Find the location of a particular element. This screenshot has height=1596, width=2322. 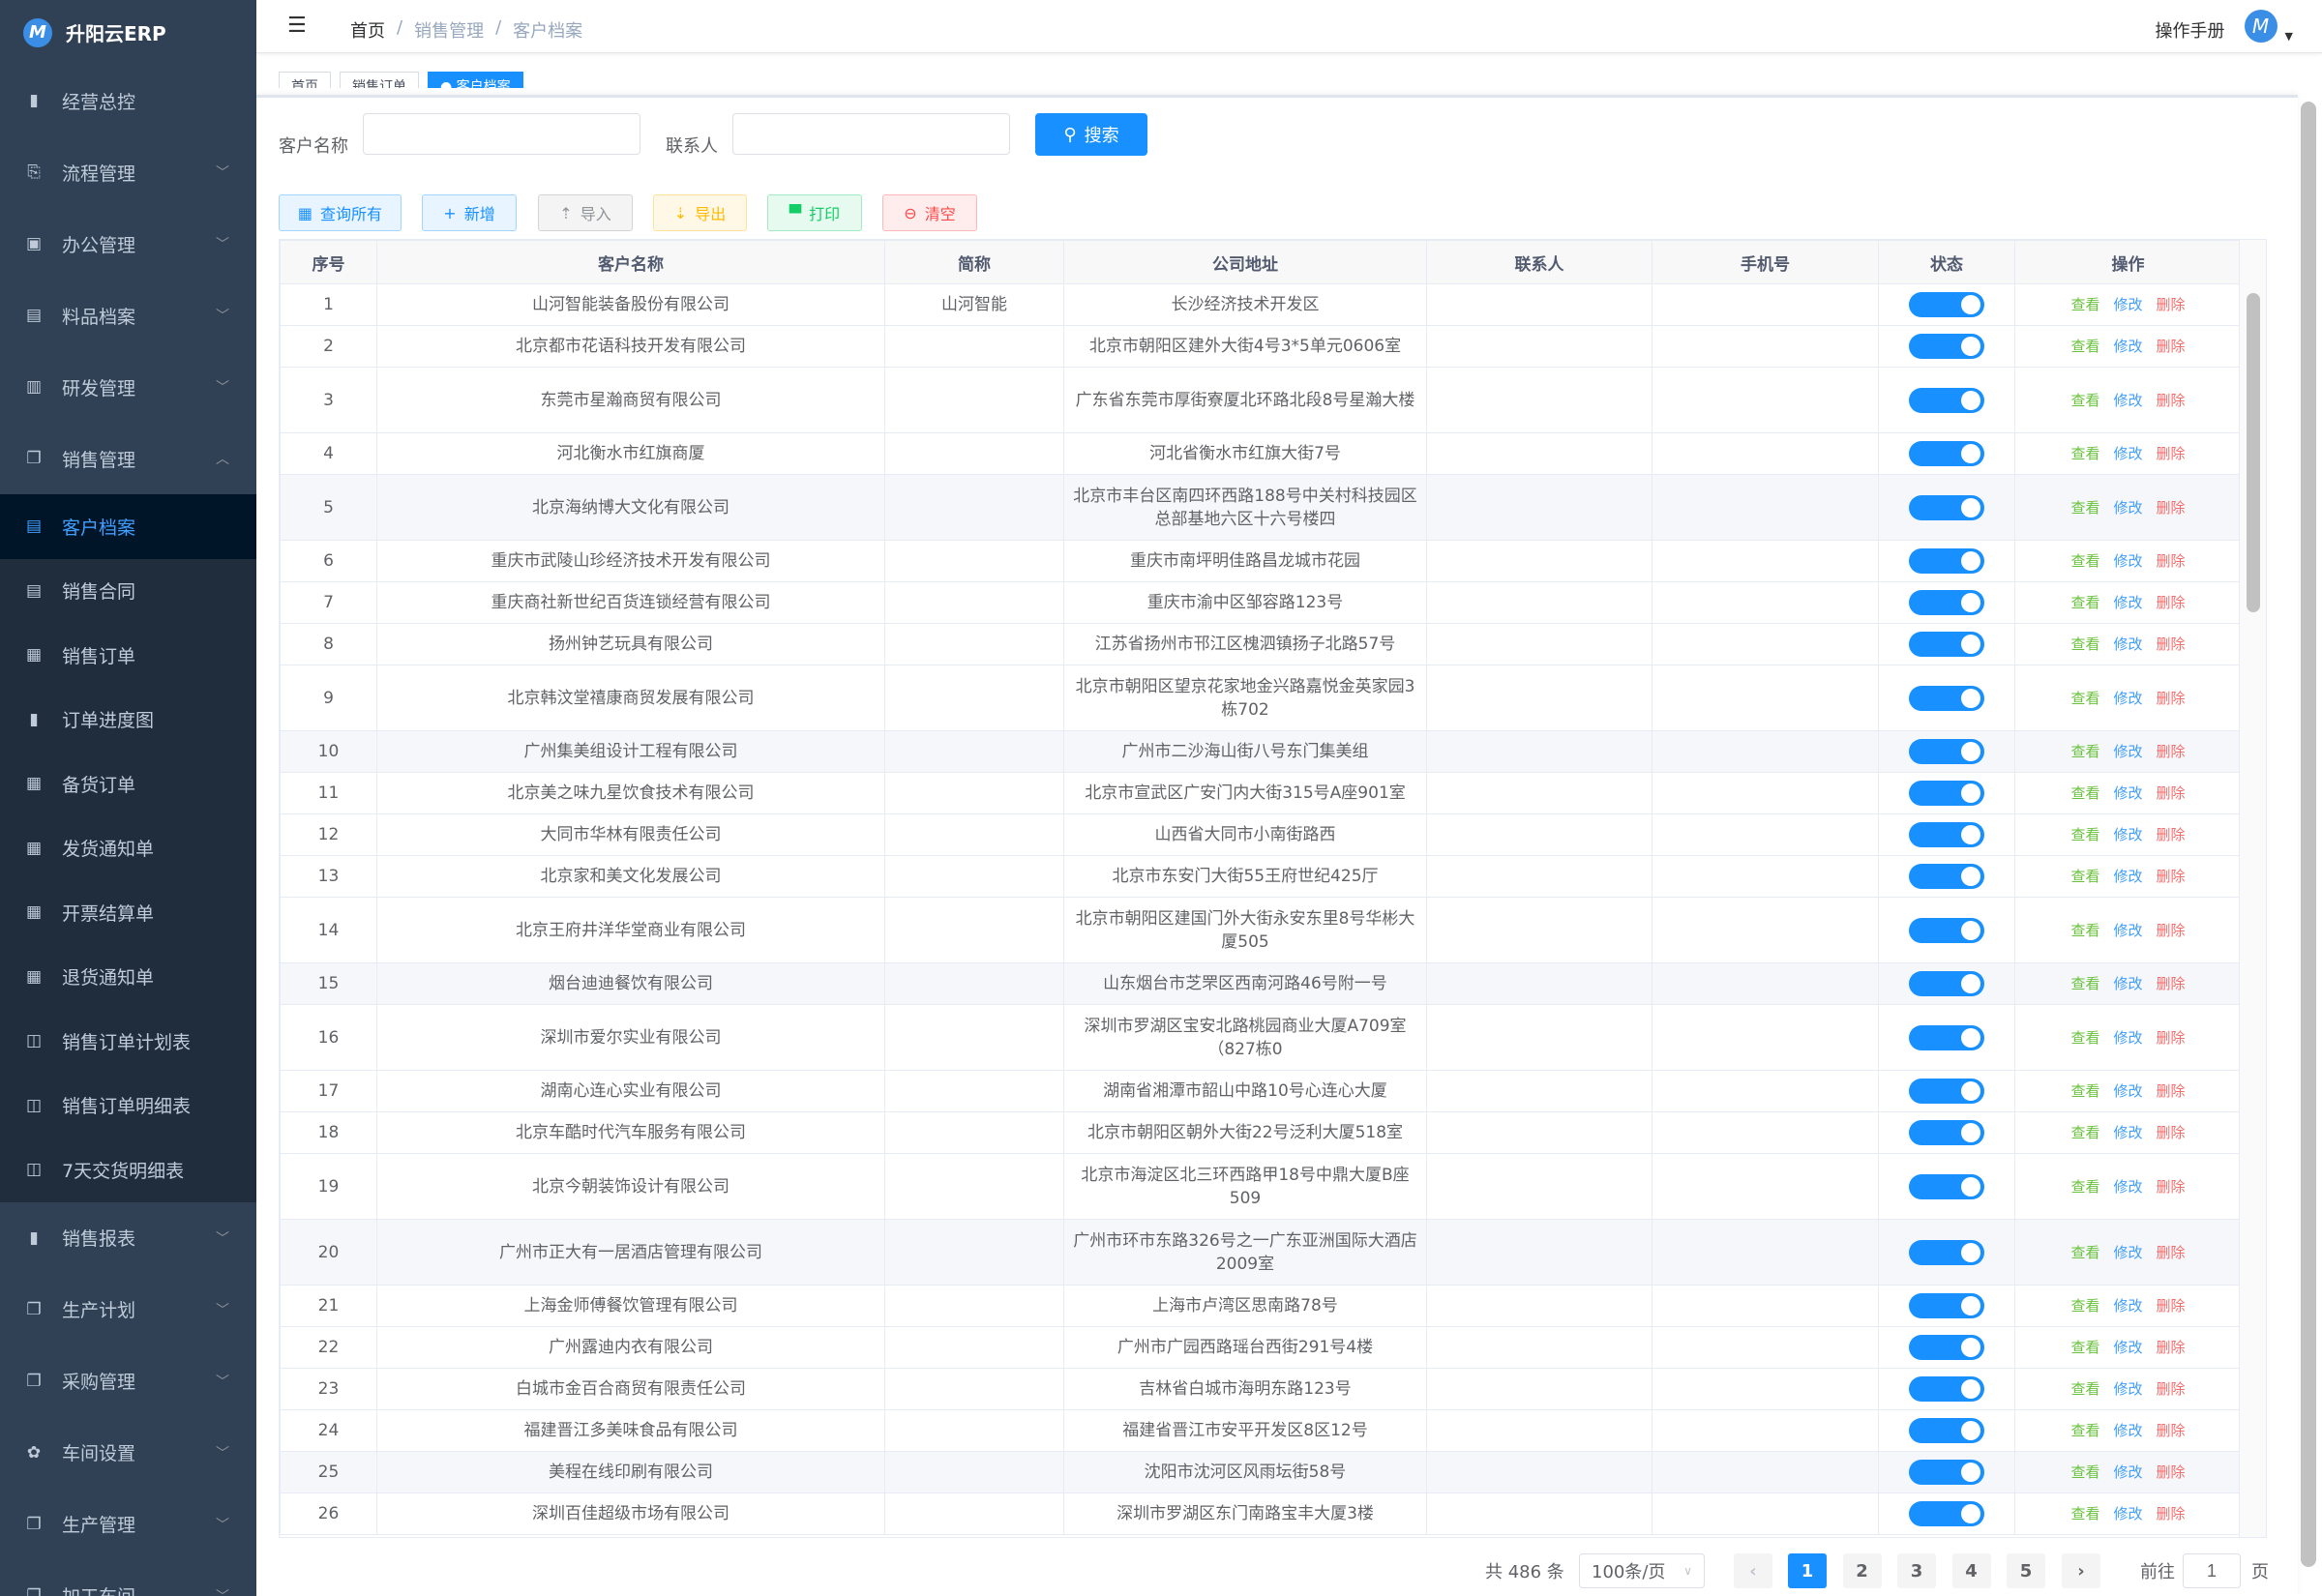

manual-link: 操作手册 is located at coordinates (2190, 31).